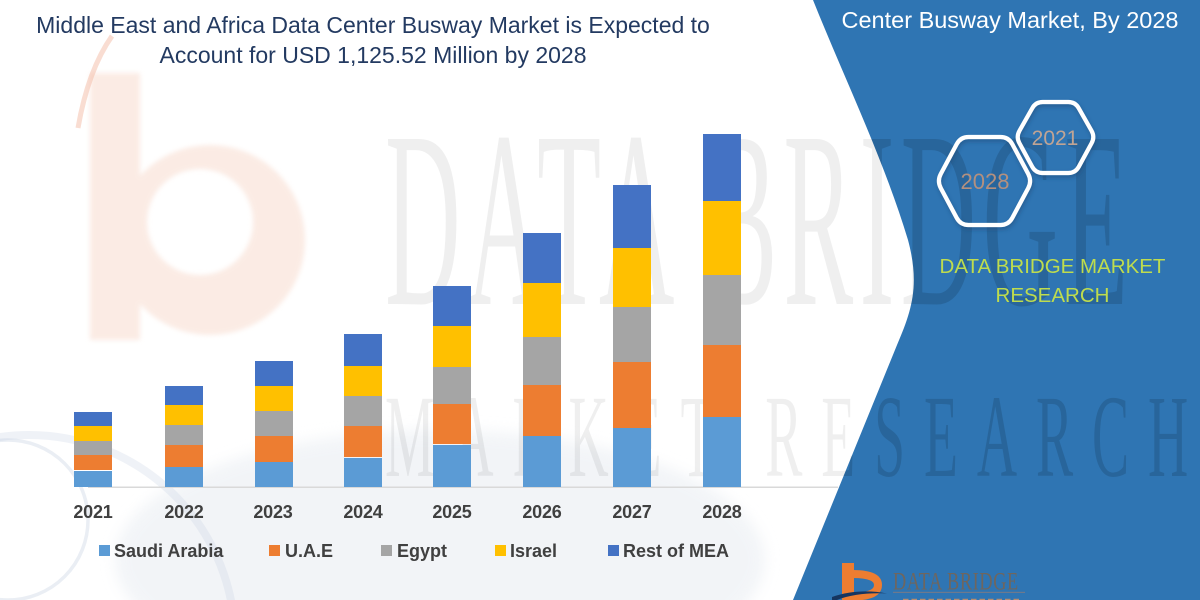  What do you see at coordinates (985, 181) in the screenshot?
I see `svg-text: 2028` at bounding box center [985, 181].